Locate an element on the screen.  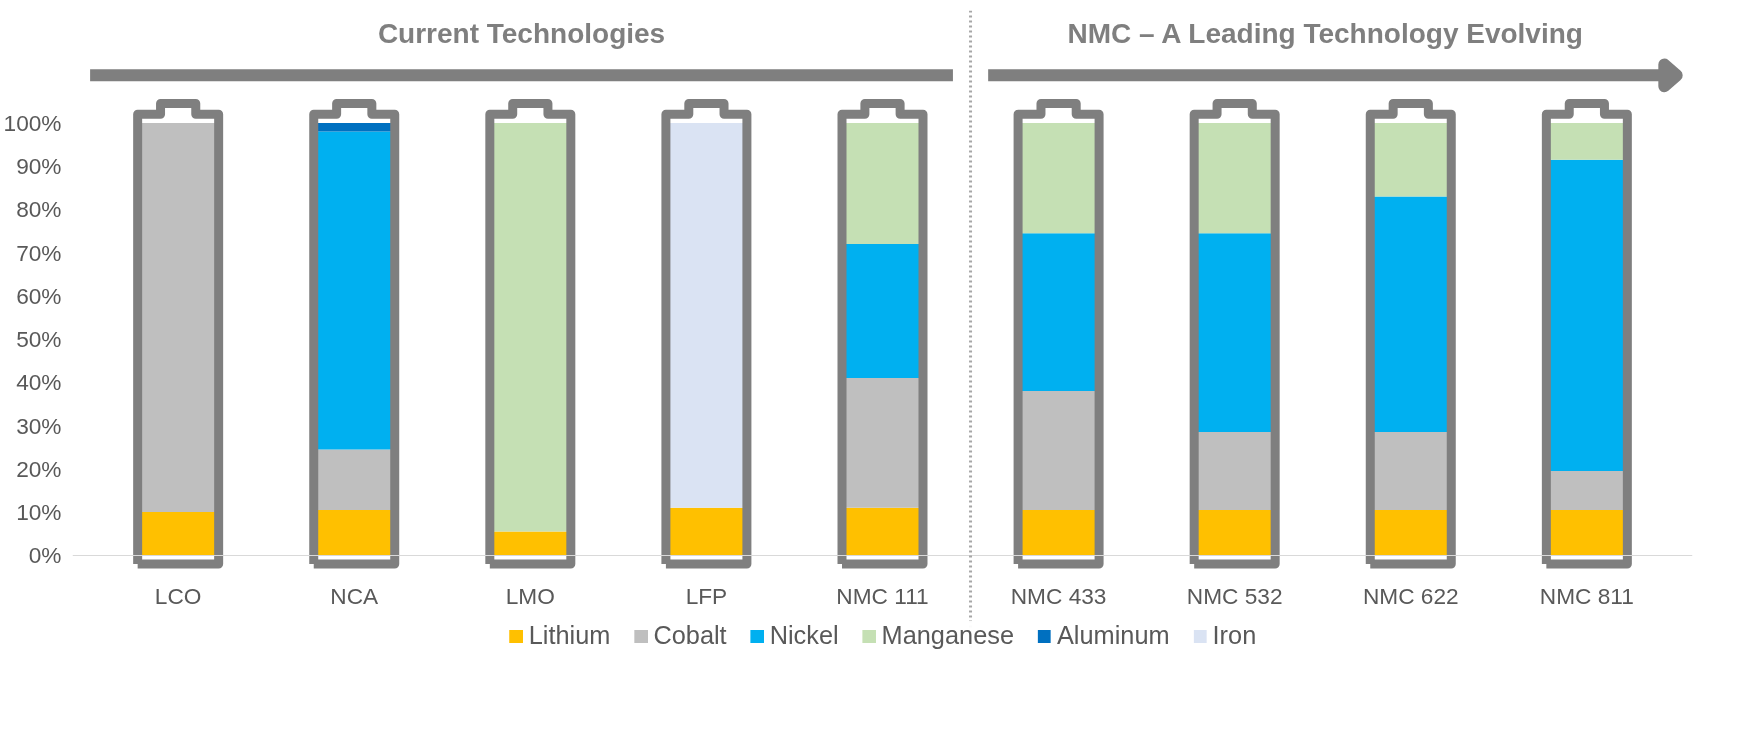
x-tick-label: NMC 532 is located at coordinates (1234, 596).